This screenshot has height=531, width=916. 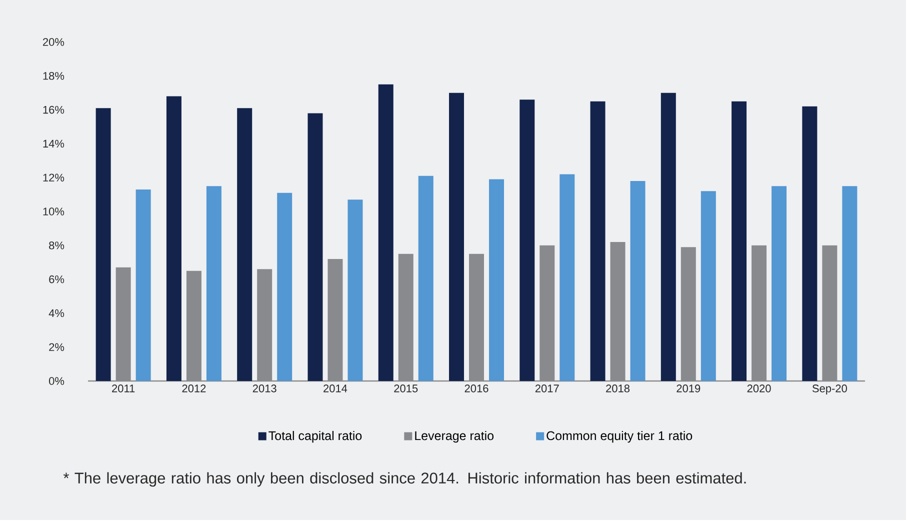 What do you see at coordinates (829, 389) in the screenshot?
I see `x-tick-label: Sep-20` at bounding box center [829, 389].